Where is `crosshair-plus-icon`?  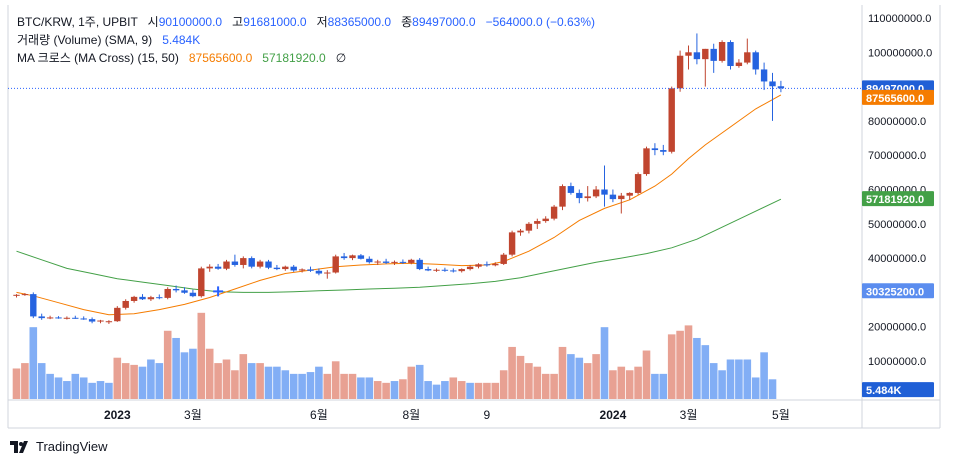 crosshair-plus-icon is located at coordinates (218, 291).